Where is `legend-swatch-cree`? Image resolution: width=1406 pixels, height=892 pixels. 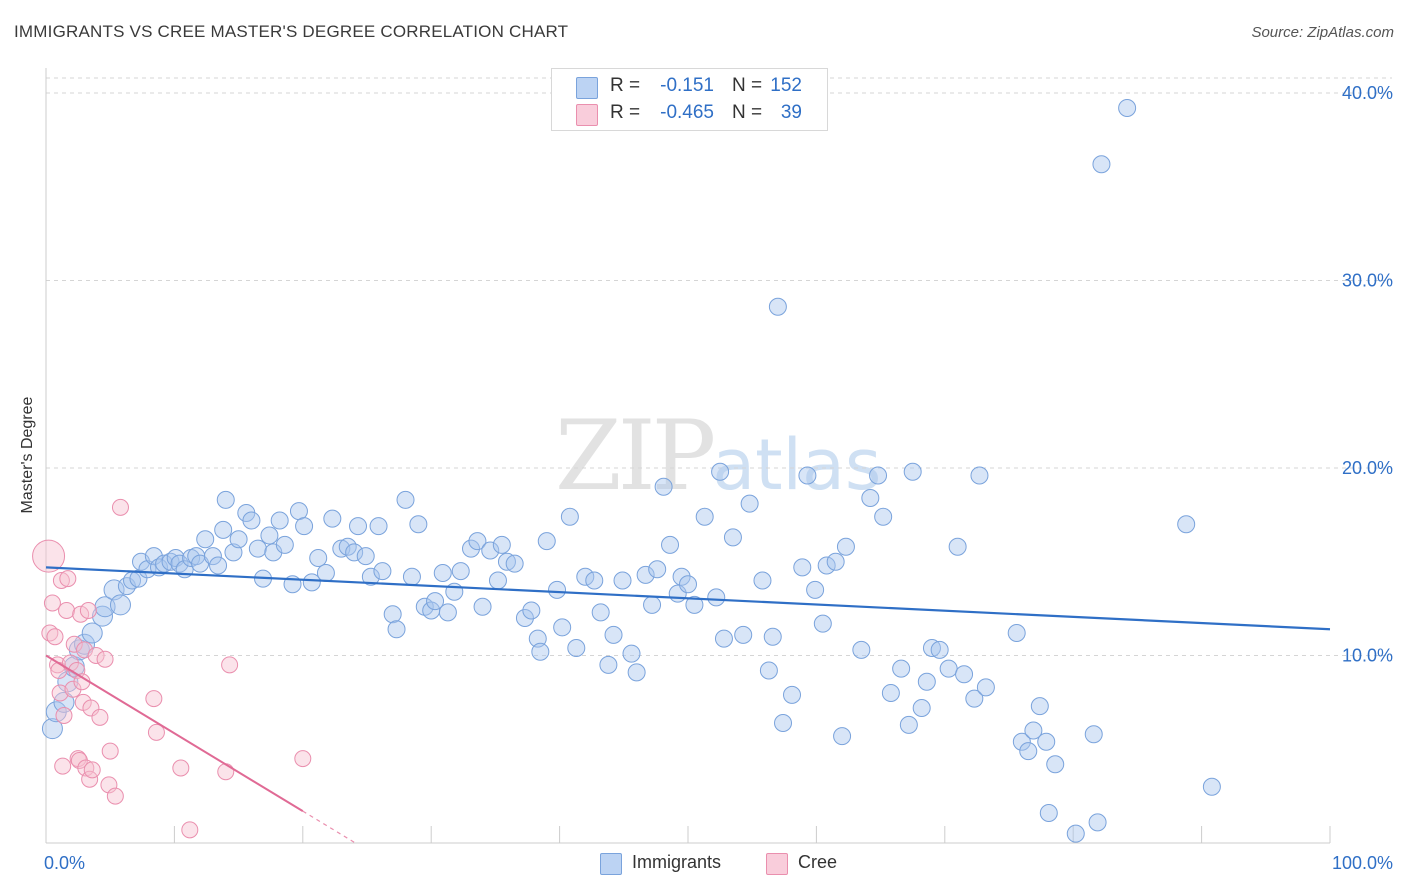 legend-swatch-cree is located at coordinates (587, 115).